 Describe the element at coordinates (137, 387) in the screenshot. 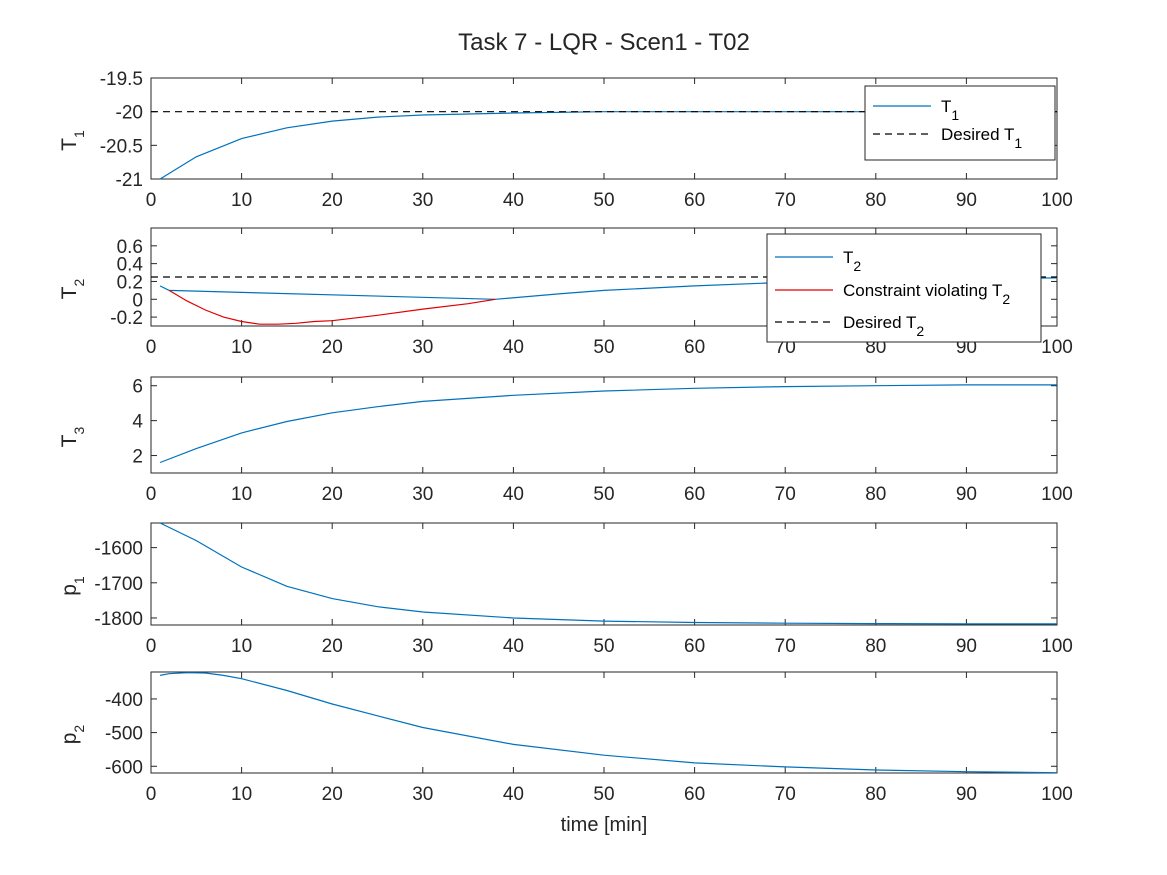

I see `y-tick-label: 6` at that location.